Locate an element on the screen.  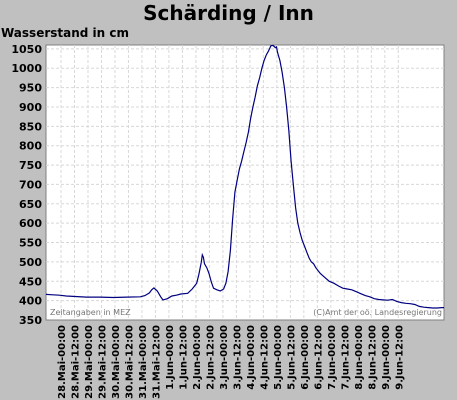
y-tick-label: 650 is located at coordinates (30, 204).